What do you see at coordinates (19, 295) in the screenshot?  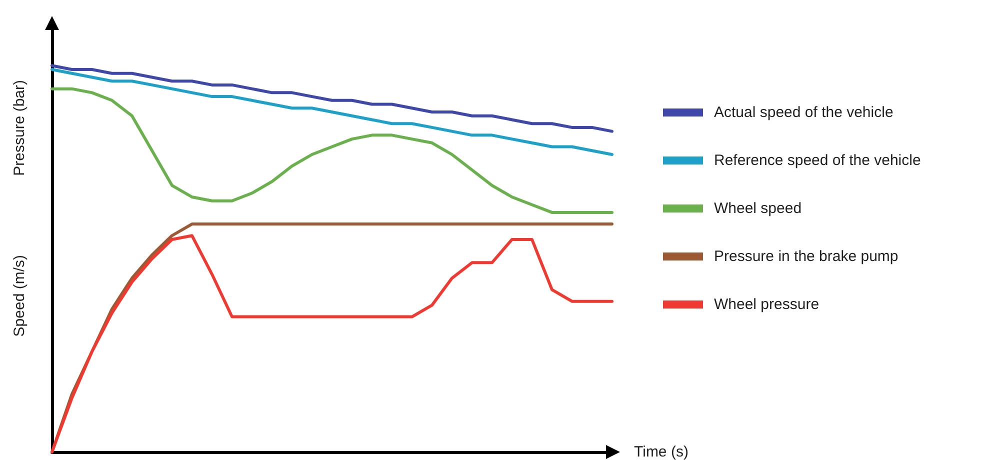 I see `y-axis-title: Speed (m/s)` at bounding box center [19, 295].